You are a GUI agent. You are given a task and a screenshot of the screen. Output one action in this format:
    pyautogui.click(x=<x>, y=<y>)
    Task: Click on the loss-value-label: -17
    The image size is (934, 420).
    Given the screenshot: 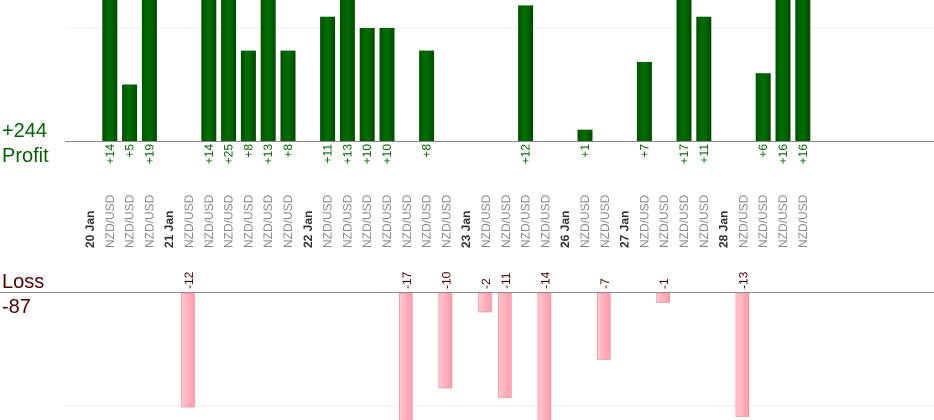 What is the action you would take?
    pyautogui.click(x=407, y=280)
    